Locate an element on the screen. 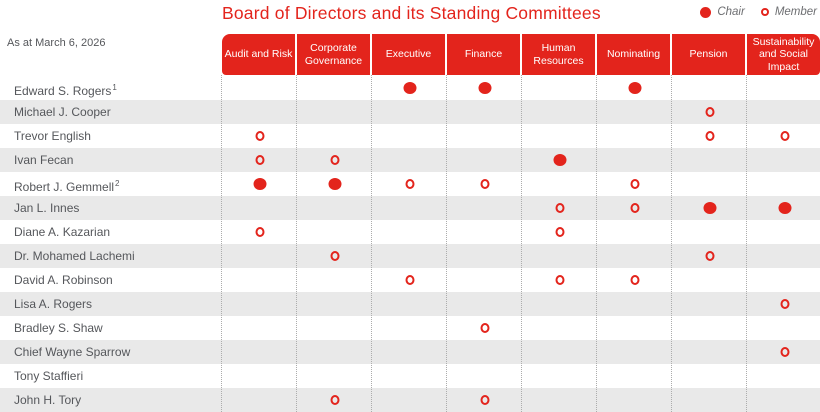 This screenshot has width=820, height=412. table-row: John H. Tory is located at coordinates (410, 400).